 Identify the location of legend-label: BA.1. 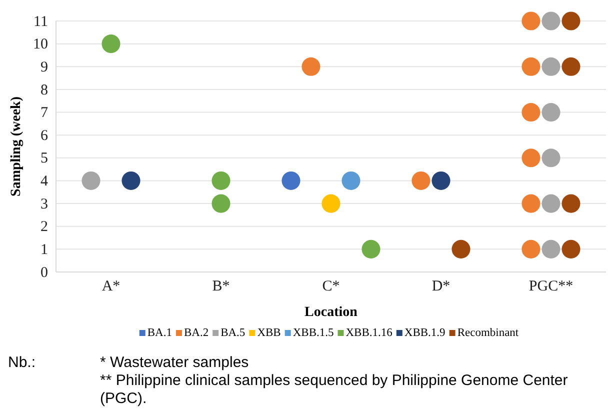
(159, 333).